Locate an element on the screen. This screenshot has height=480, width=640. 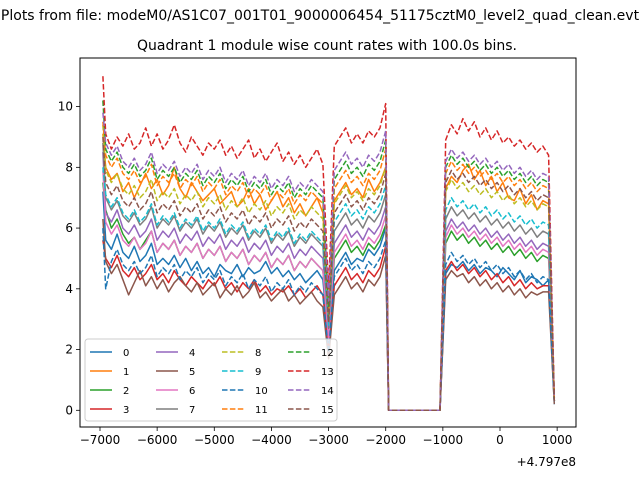
x-axis: −7000 −6000 −5000 −4000 −3000 −2000 −1000 0 1000 is located at coordinates (326, 437).